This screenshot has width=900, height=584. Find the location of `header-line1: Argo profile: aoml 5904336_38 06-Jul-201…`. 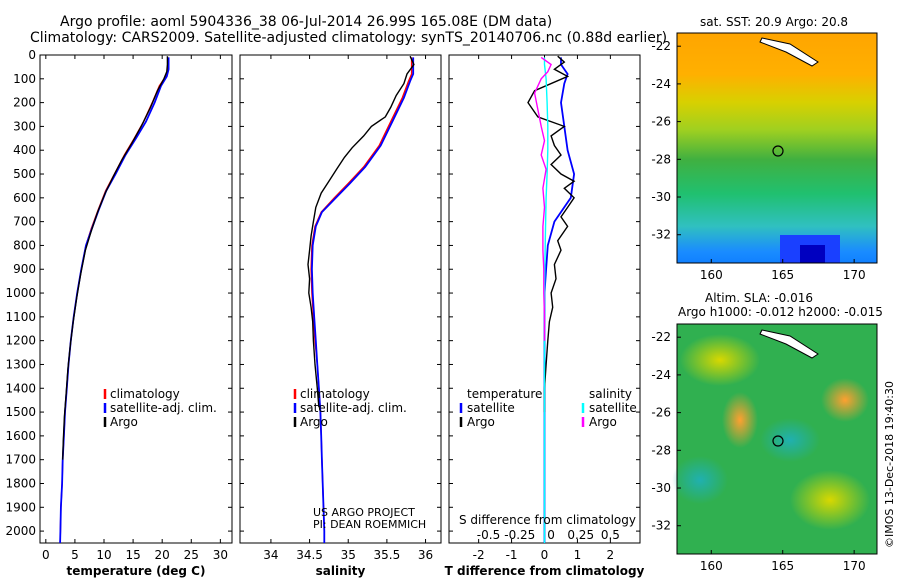

header-line1: Argo profile: aoml 5904336_38 06-Jul-201… is located at coordinates (306, 22).